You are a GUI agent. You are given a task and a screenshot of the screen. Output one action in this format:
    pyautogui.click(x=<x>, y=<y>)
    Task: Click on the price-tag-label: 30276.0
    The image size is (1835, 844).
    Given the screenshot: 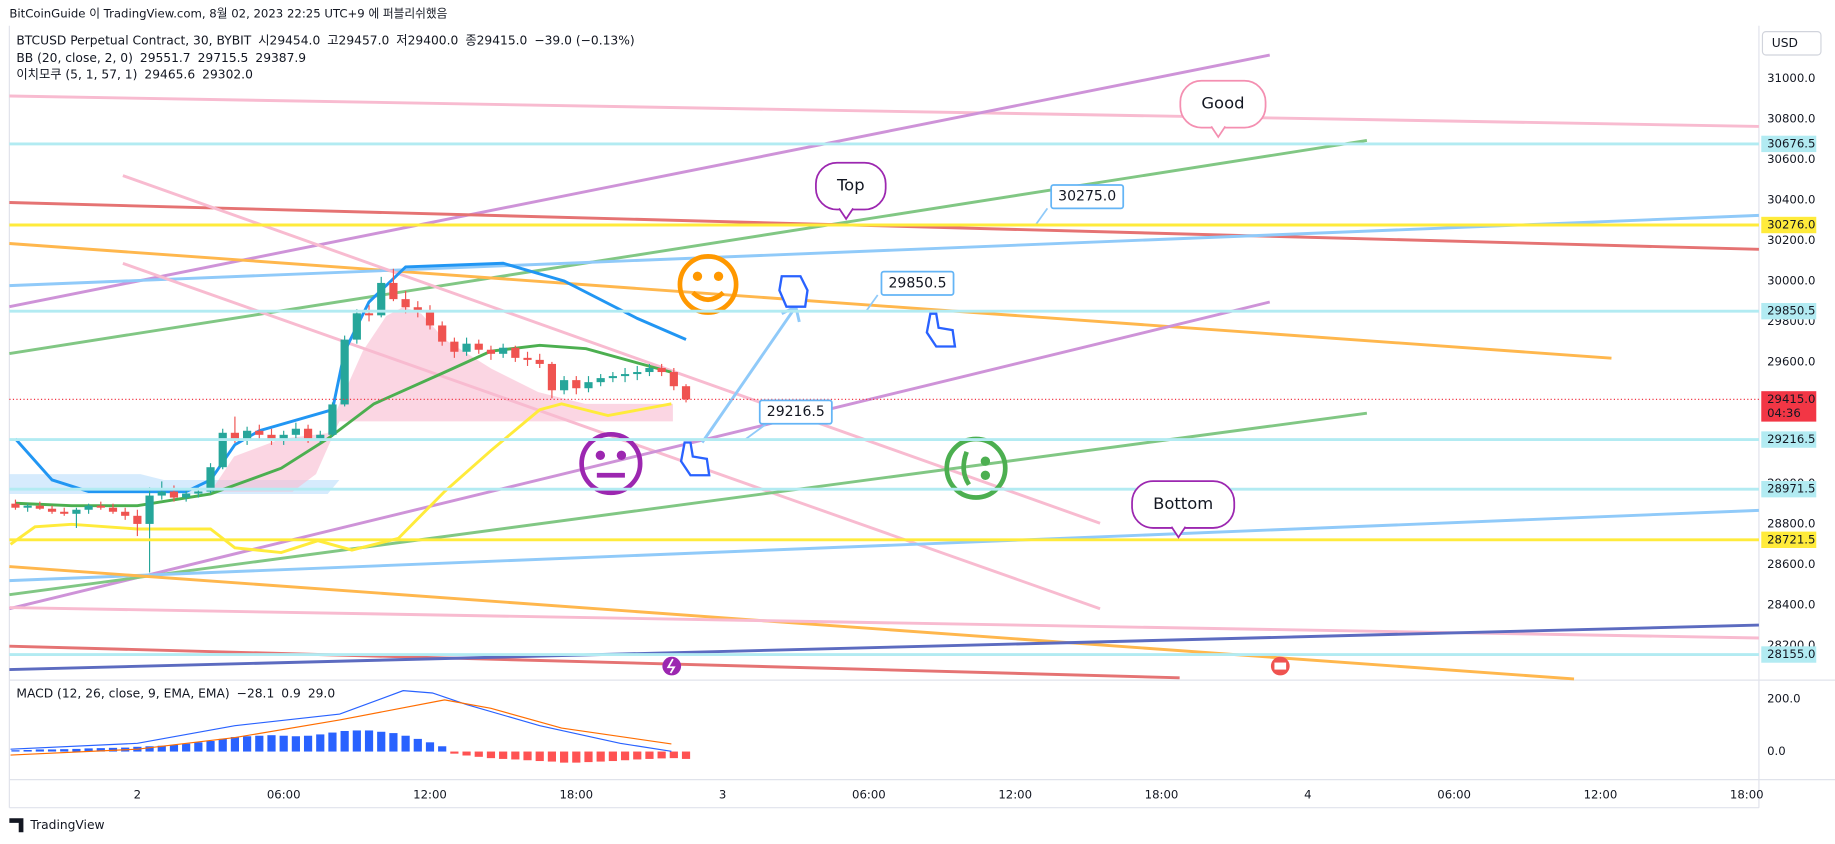 What is the action you would take?
    pyautogui.click(x=1791, y=225)
    